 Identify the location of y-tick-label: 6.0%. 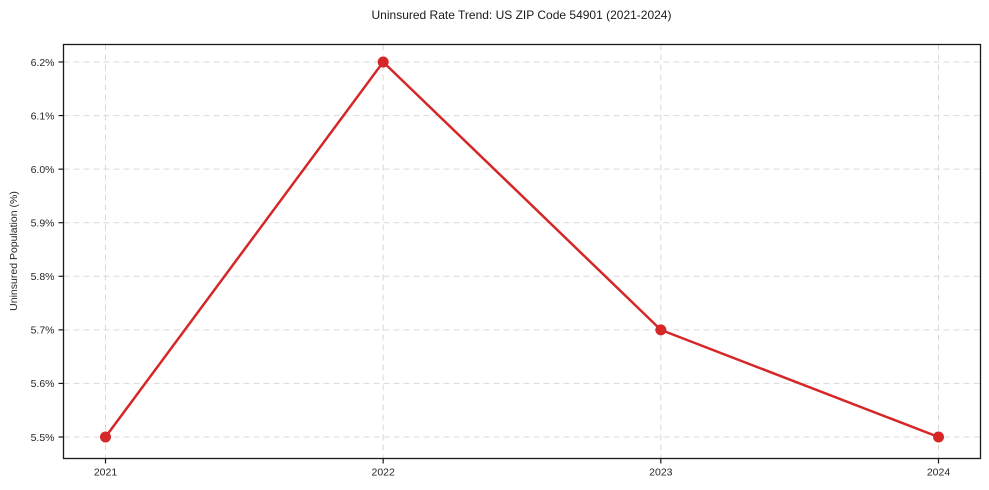
(43, 170).